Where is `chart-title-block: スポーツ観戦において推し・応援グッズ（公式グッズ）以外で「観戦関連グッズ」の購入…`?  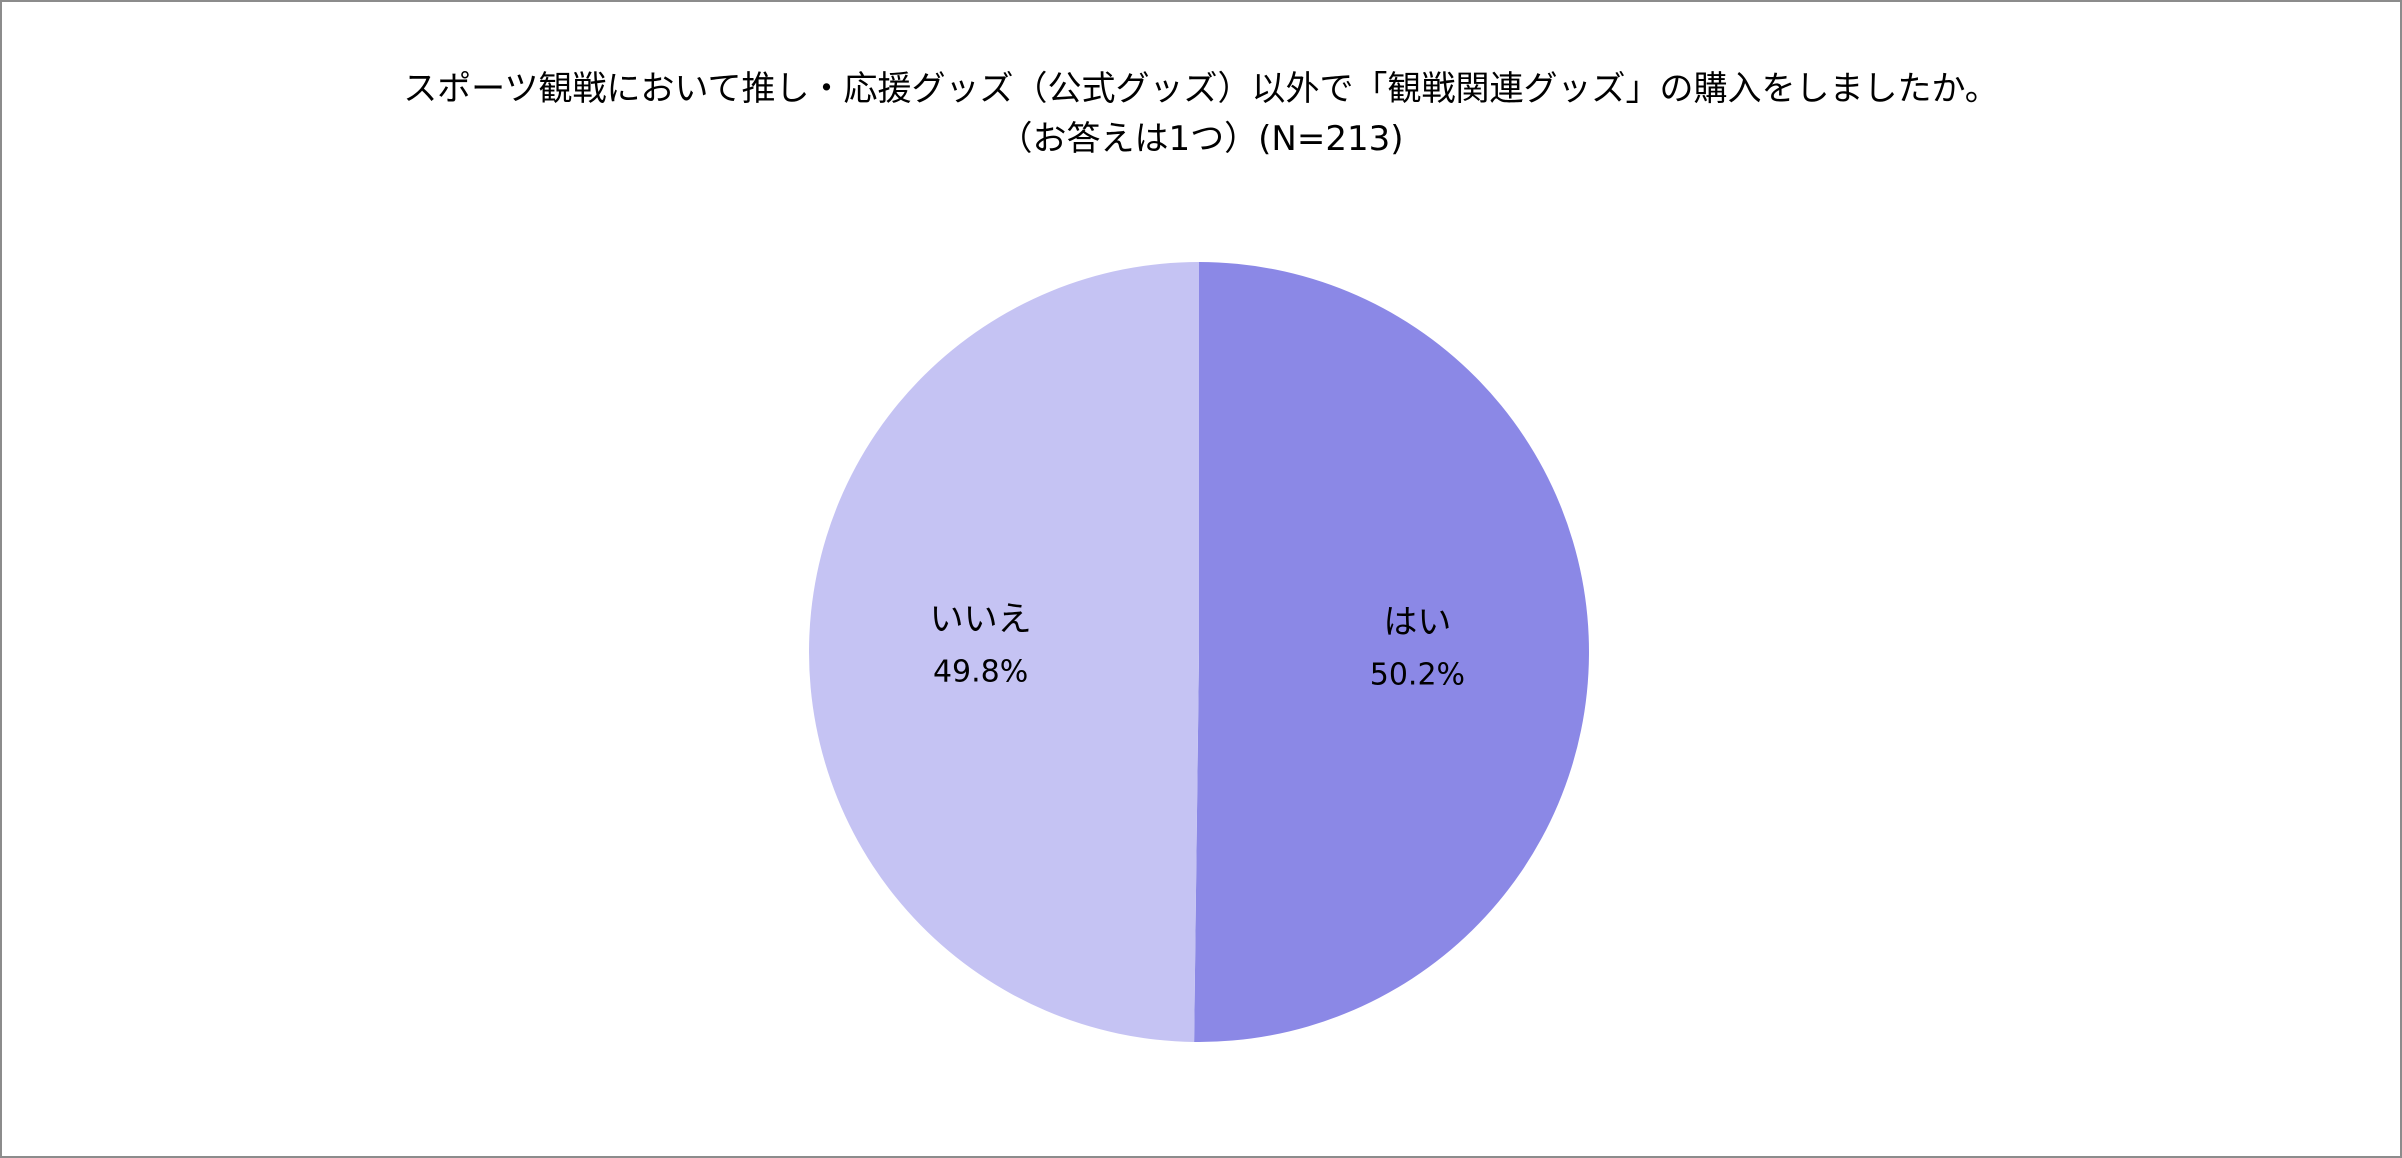
chart-title-block: スポーツ観戦において推し・応援グッズ（公式グッズ）以外で「観戦関連グッズ」の購入… is located at coordinates (1201, 114).